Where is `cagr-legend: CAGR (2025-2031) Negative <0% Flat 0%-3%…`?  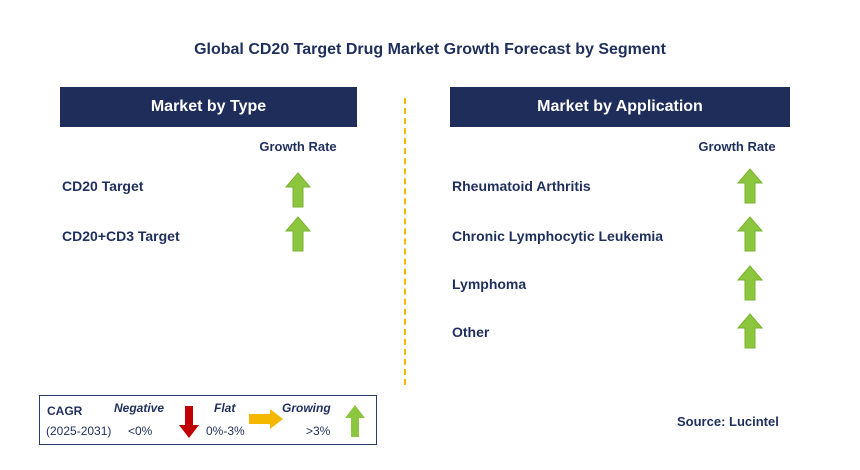 cagr-legend: CAGR (2025-2031) Negative <0% Flat 0%-3%… is located at coordinates (208, 420).